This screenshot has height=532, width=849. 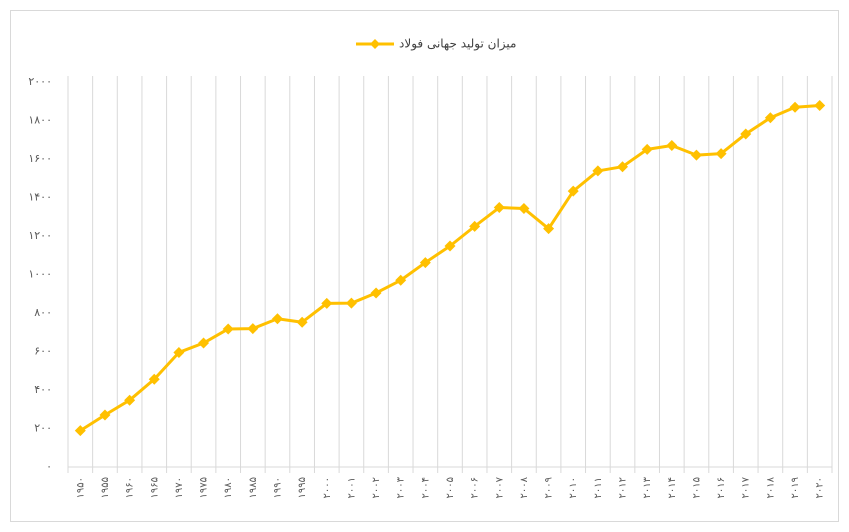 I want to click on x-tick-label: ۲۰۱۰, so click(x=573, y=487).